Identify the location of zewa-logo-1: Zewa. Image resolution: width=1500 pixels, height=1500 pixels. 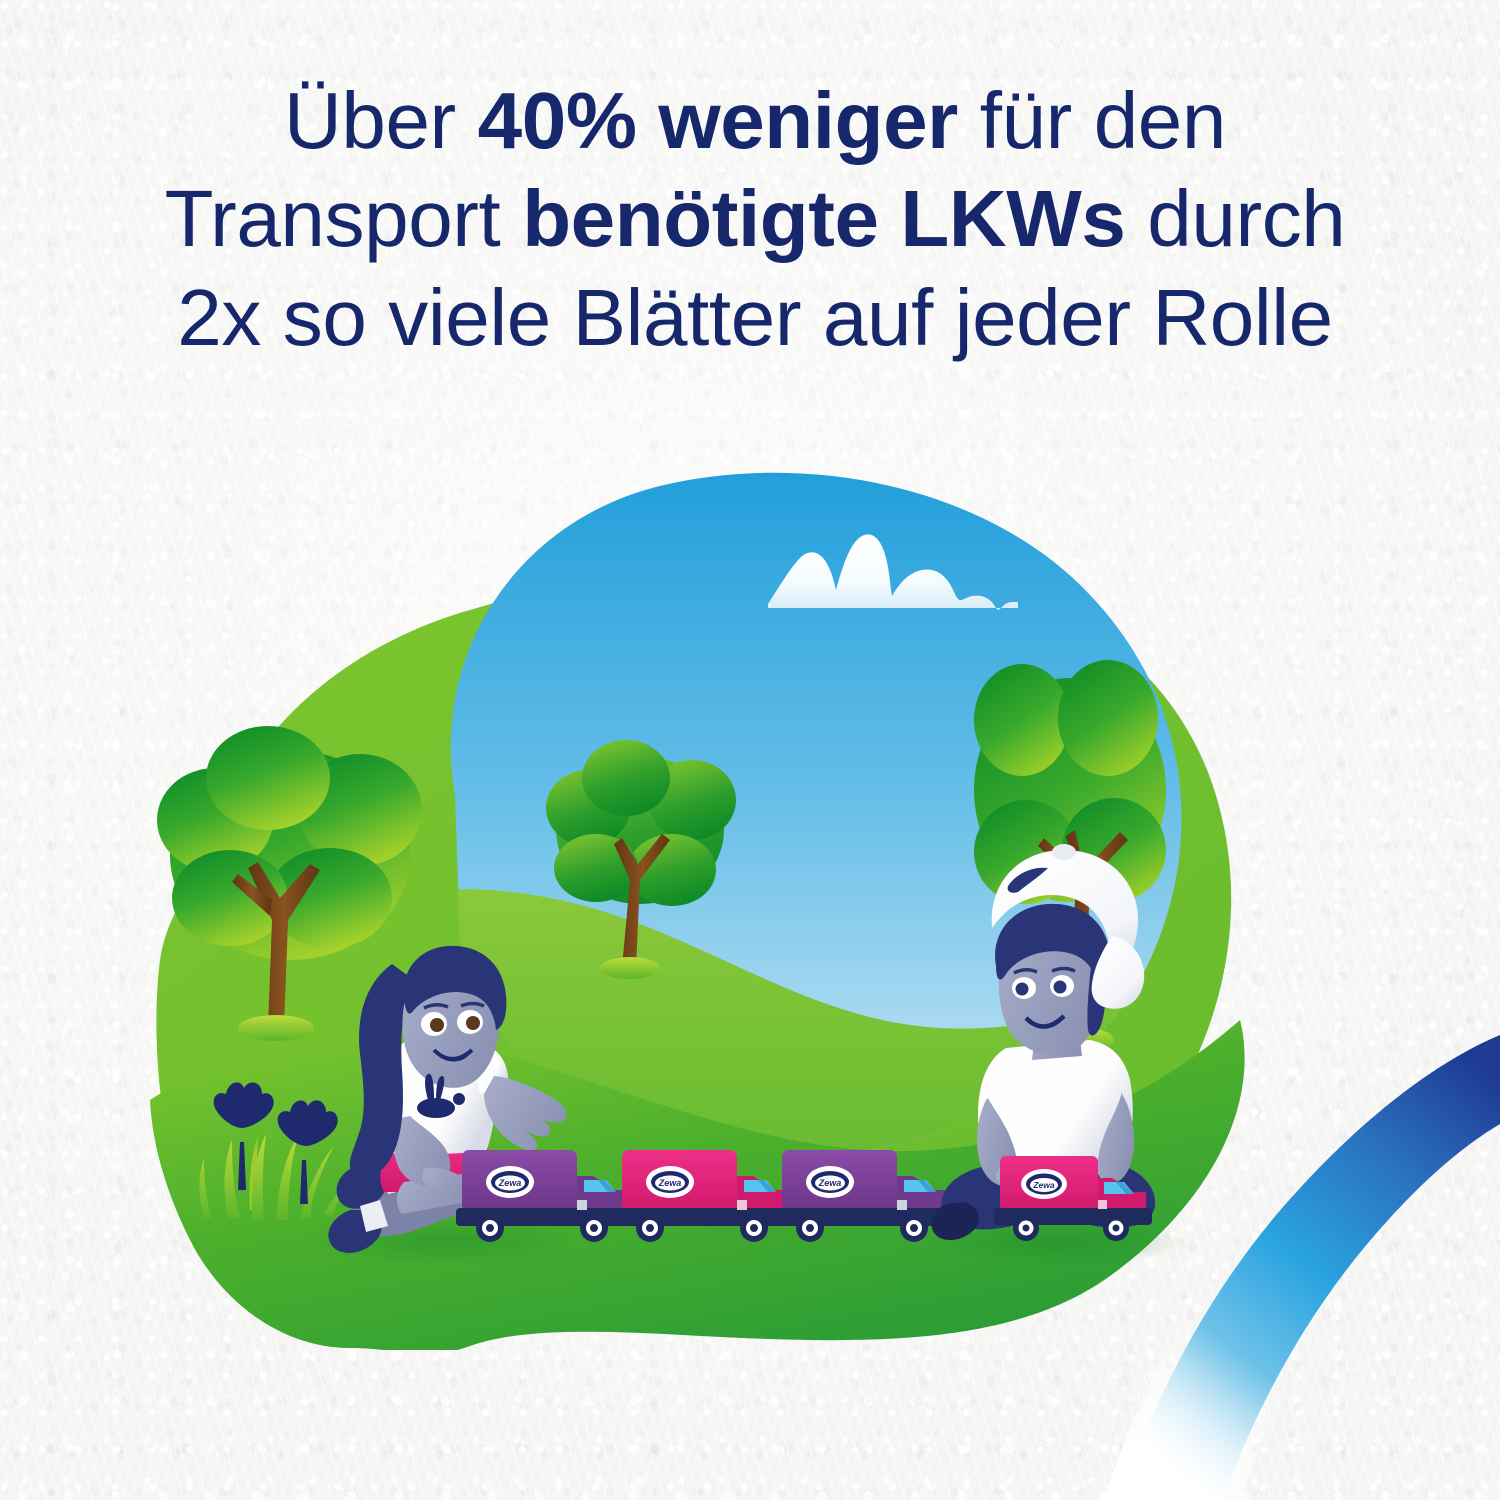
(510, 1182).